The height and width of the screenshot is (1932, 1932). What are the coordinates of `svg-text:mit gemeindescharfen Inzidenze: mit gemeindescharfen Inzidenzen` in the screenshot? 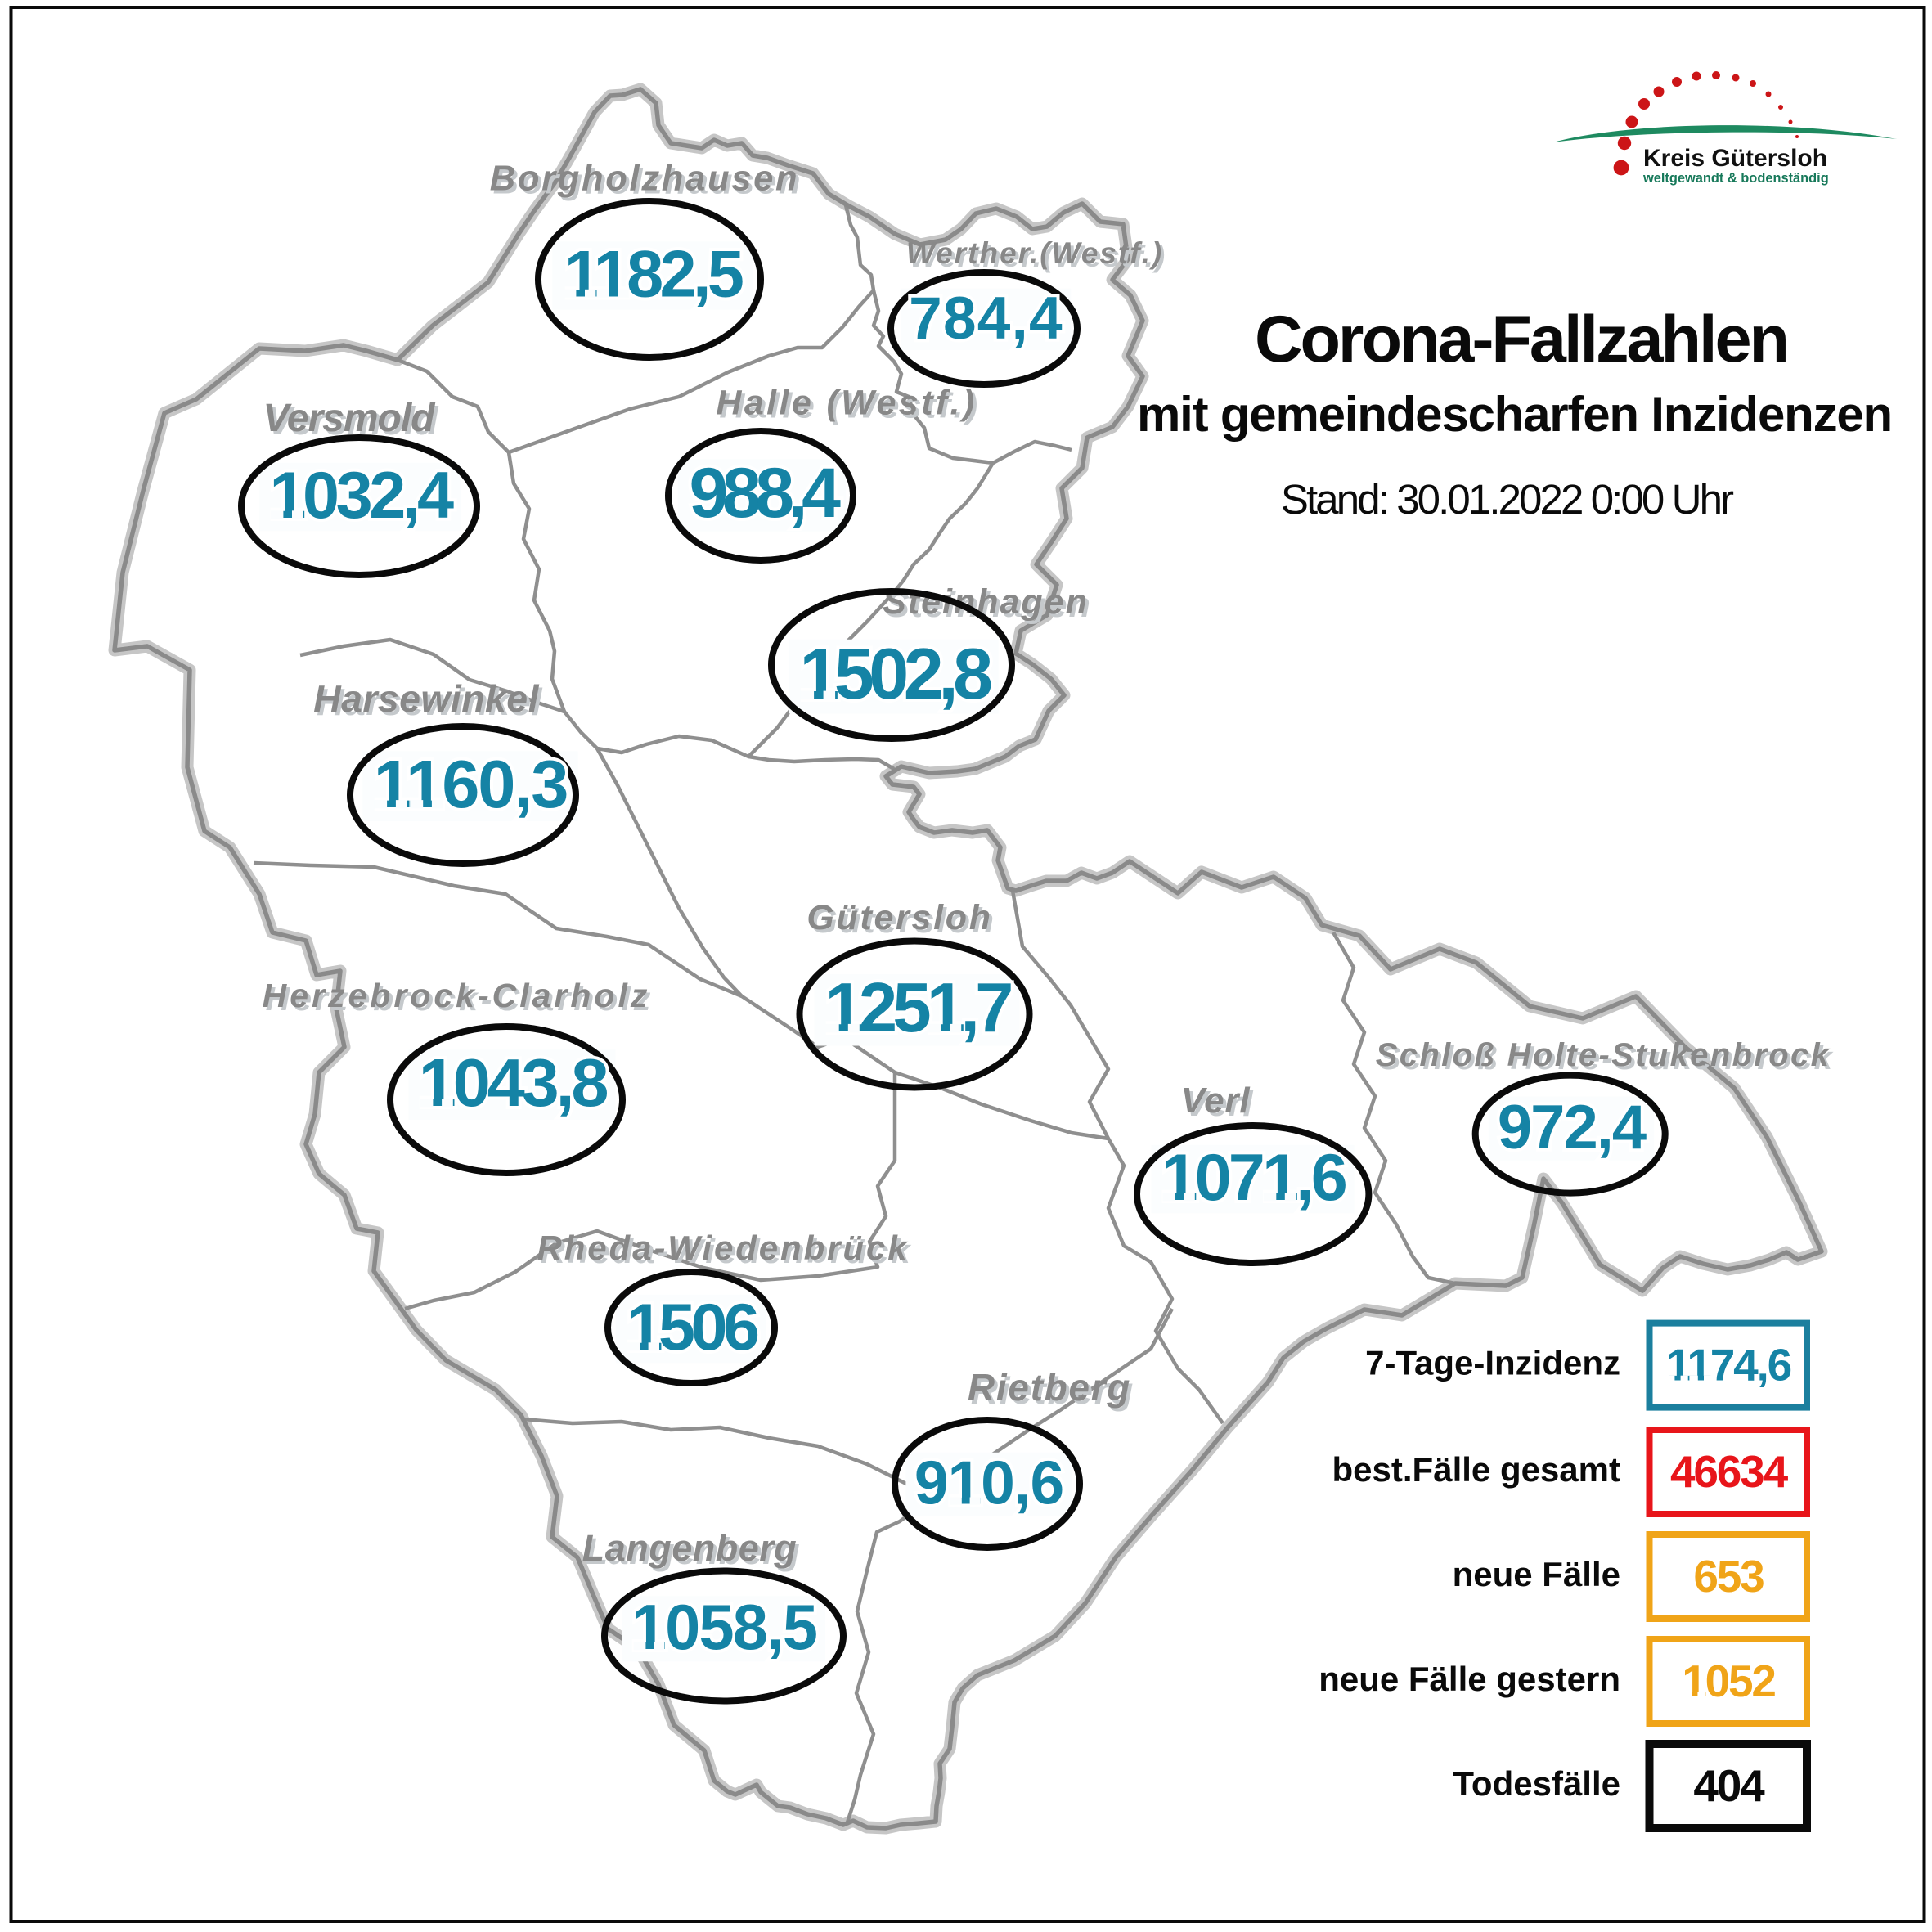 It's located at (1515, 415).